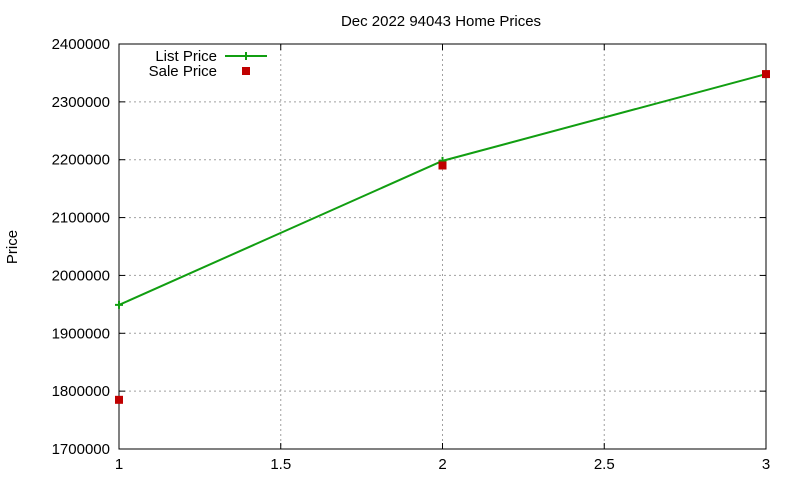 Image resolution: width=800 pixels, height=480 pixels. I want to click on legend-label: List Price, so click(186, 56).